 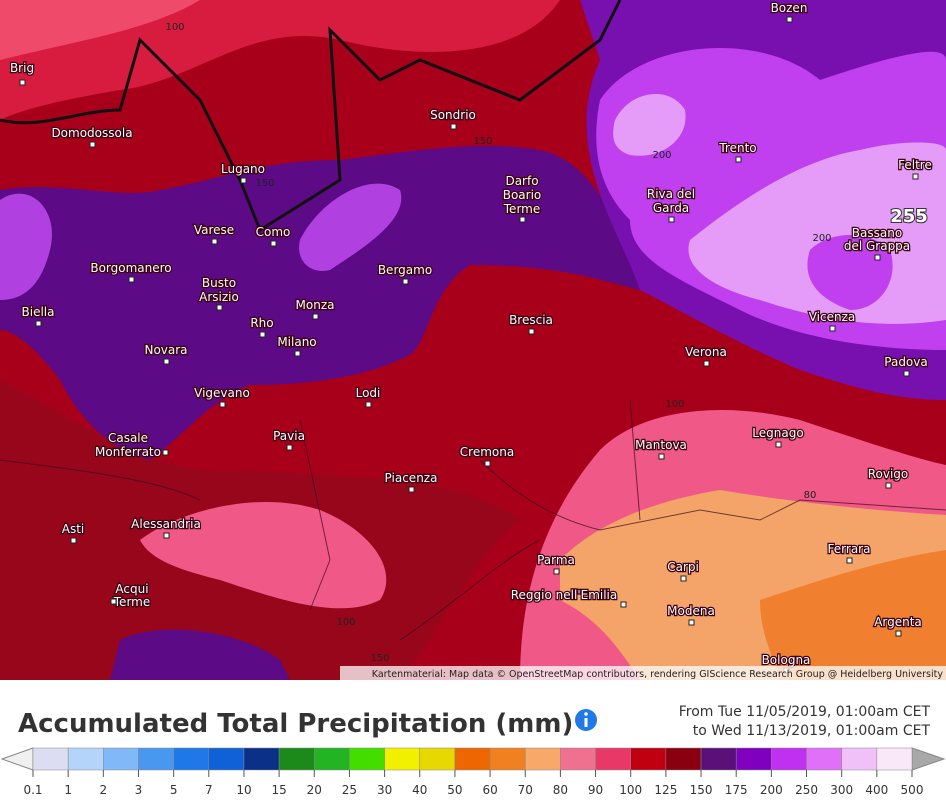 I want to click on city-name: Bassano, so click(x=877, y=233).